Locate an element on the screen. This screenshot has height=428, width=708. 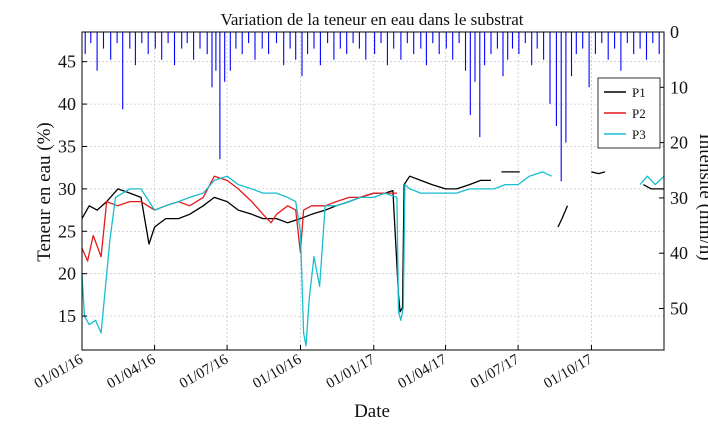
legend-label-p2: P2 is located at coordinates (639, 113).